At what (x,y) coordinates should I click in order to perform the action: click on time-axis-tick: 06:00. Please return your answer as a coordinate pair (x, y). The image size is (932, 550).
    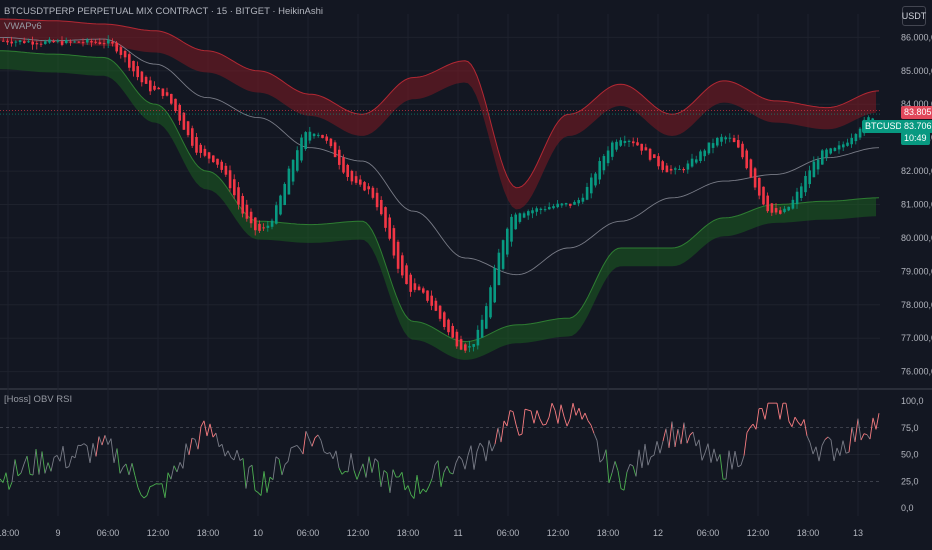
    Looking at the image, I should click on (508, 533).